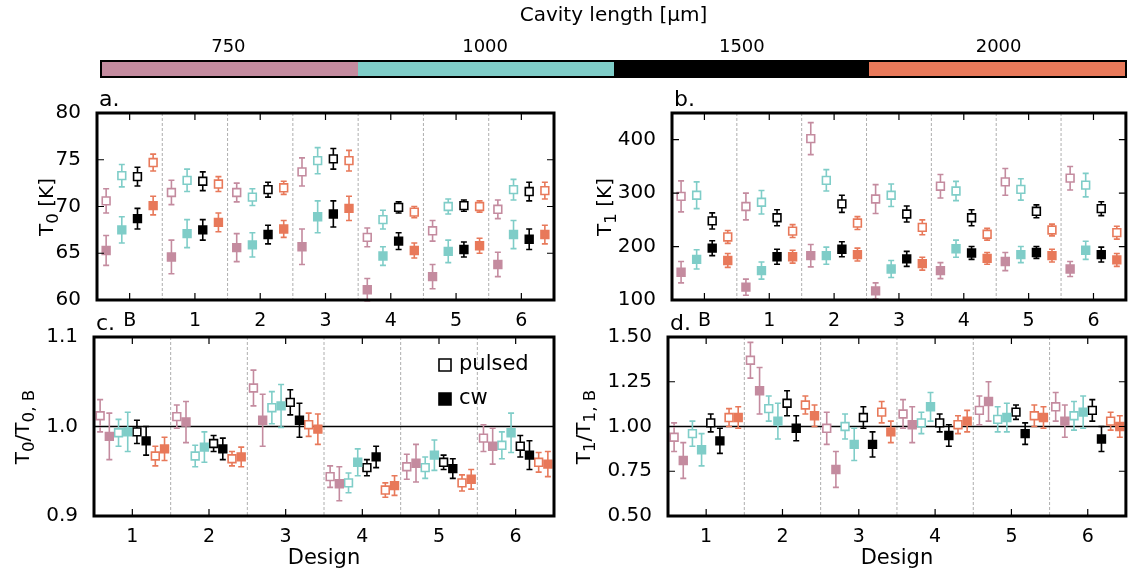  What do you see at coordinates (106, 322) in the screenshot?
I see `chart-title: c.` at bounding box center [106, 322].